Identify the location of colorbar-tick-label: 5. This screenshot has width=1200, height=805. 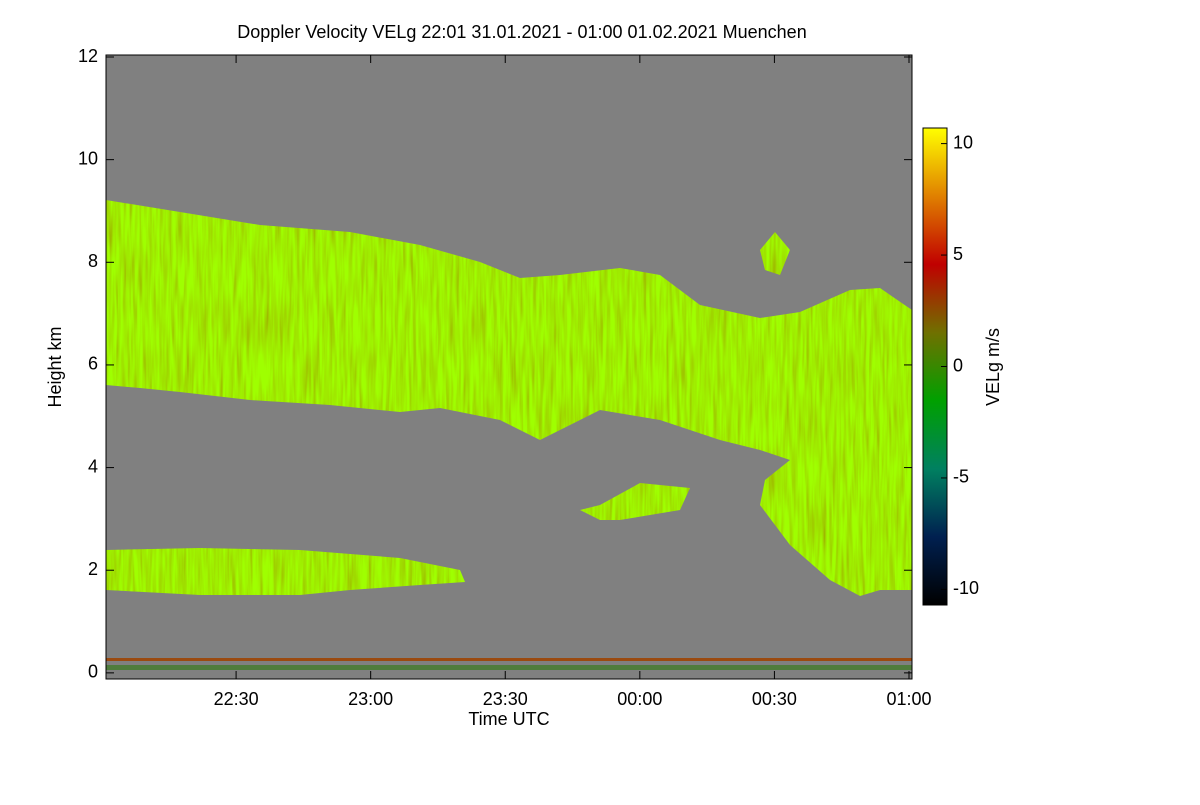
(958, 254).